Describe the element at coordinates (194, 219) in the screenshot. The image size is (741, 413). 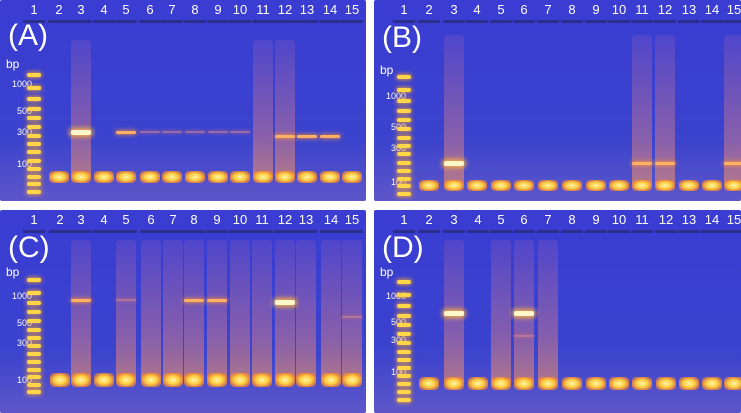
I see `lane-number: 8` at that location.